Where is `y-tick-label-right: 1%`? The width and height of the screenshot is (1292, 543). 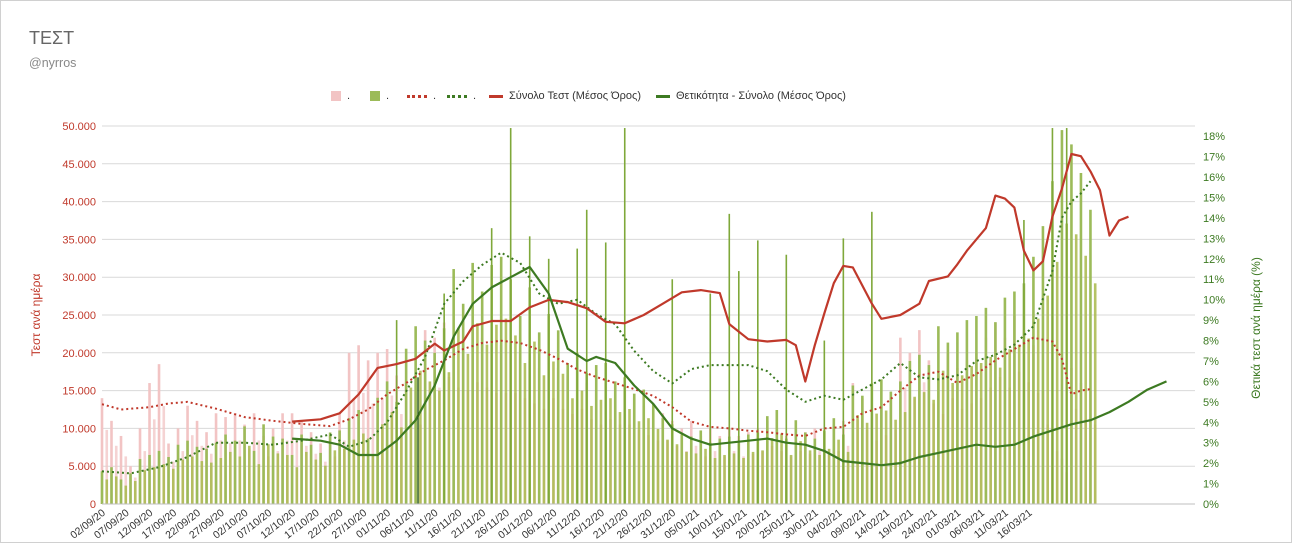
y-tick-label-right: 1% is located at coordinates (1211, 485).